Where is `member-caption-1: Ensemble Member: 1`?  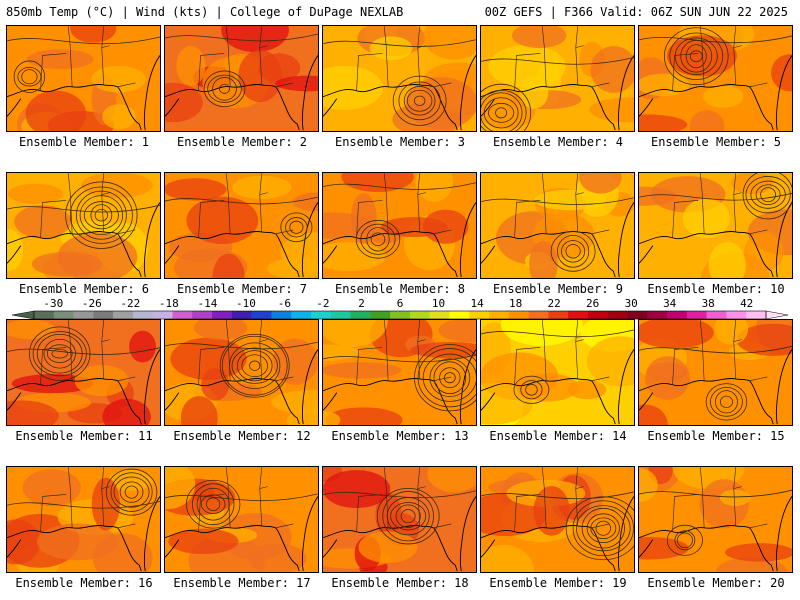
member-caption-1: Ensemble Member: 1 is located at coordinates (84, 142).